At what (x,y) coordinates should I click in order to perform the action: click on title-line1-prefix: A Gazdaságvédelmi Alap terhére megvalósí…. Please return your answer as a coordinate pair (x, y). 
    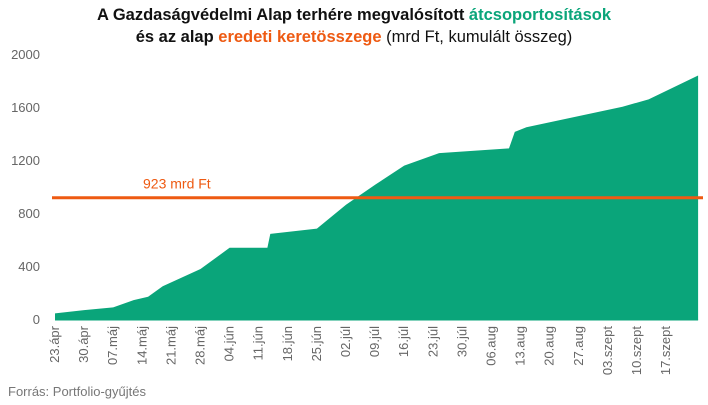
    Looking at the image, I should click on (282, 15).